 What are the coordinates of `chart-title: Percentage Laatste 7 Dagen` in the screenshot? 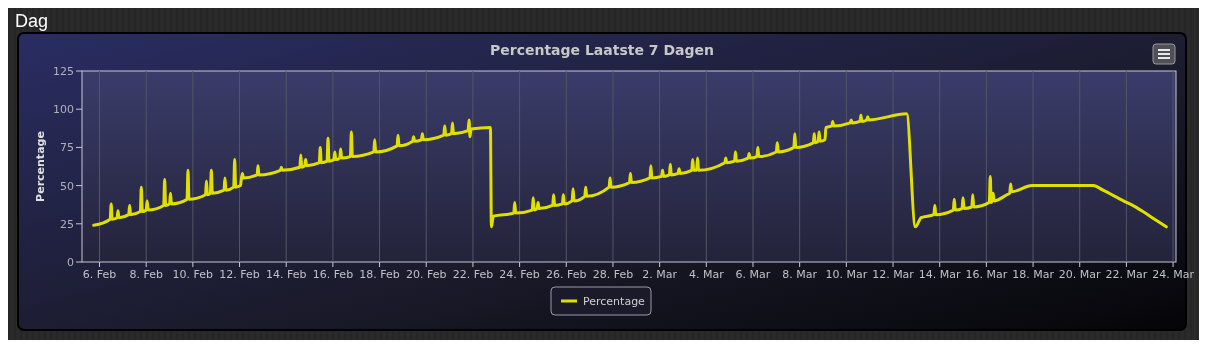 It's located at (602, 50).